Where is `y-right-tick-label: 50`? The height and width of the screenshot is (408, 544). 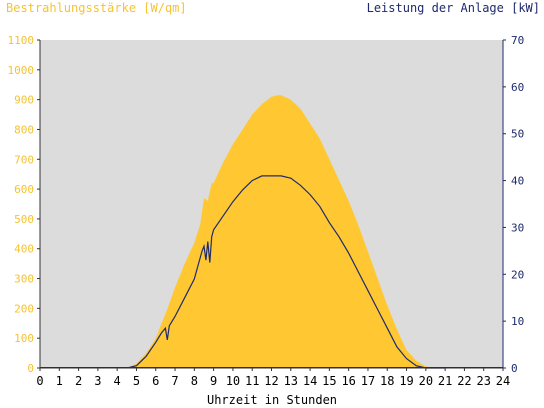 y-right-tick-label: 50 is located at coordinates (517, 134).